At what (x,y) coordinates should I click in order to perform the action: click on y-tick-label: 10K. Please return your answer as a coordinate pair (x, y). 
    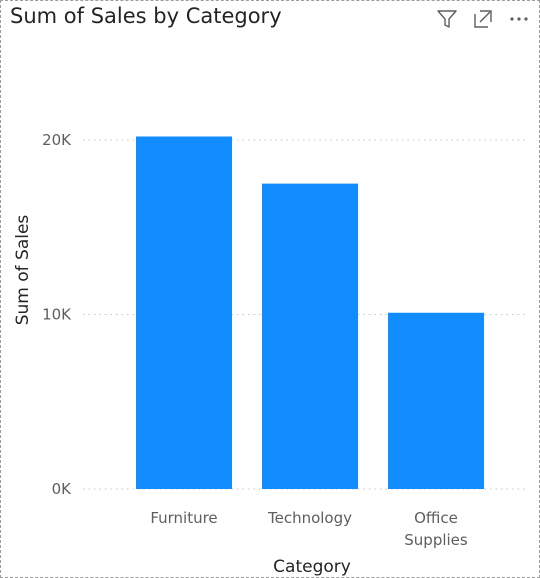
    Looking at the image, I should click on (57, 315).